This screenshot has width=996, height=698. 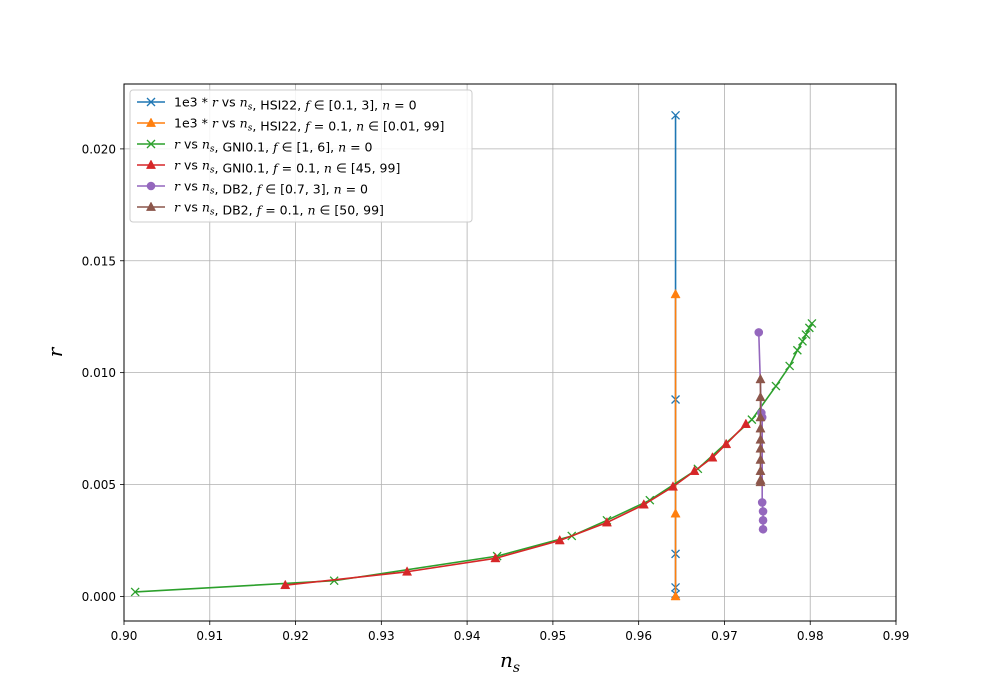 I want to click on x-tick-label: 0.99, so click(x=896, y=636).